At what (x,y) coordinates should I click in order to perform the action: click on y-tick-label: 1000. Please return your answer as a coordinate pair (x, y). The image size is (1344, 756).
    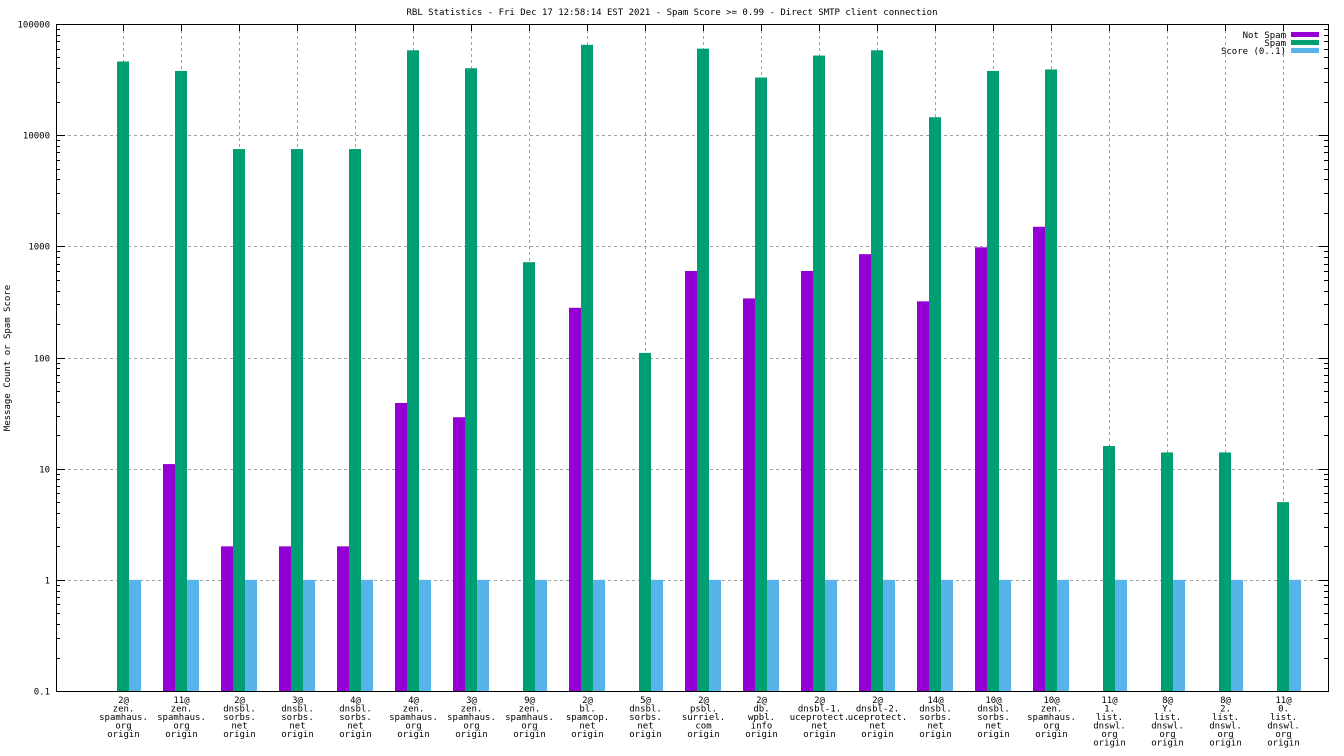
    Looking at the image, I should click on (39, 248).